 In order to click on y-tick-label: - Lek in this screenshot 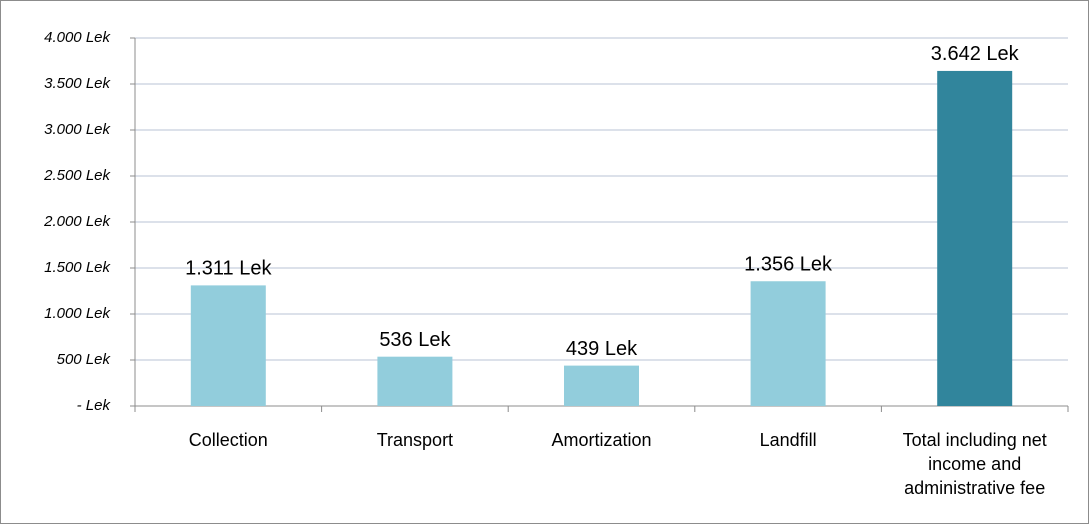, I will do `click(94, 405)`.